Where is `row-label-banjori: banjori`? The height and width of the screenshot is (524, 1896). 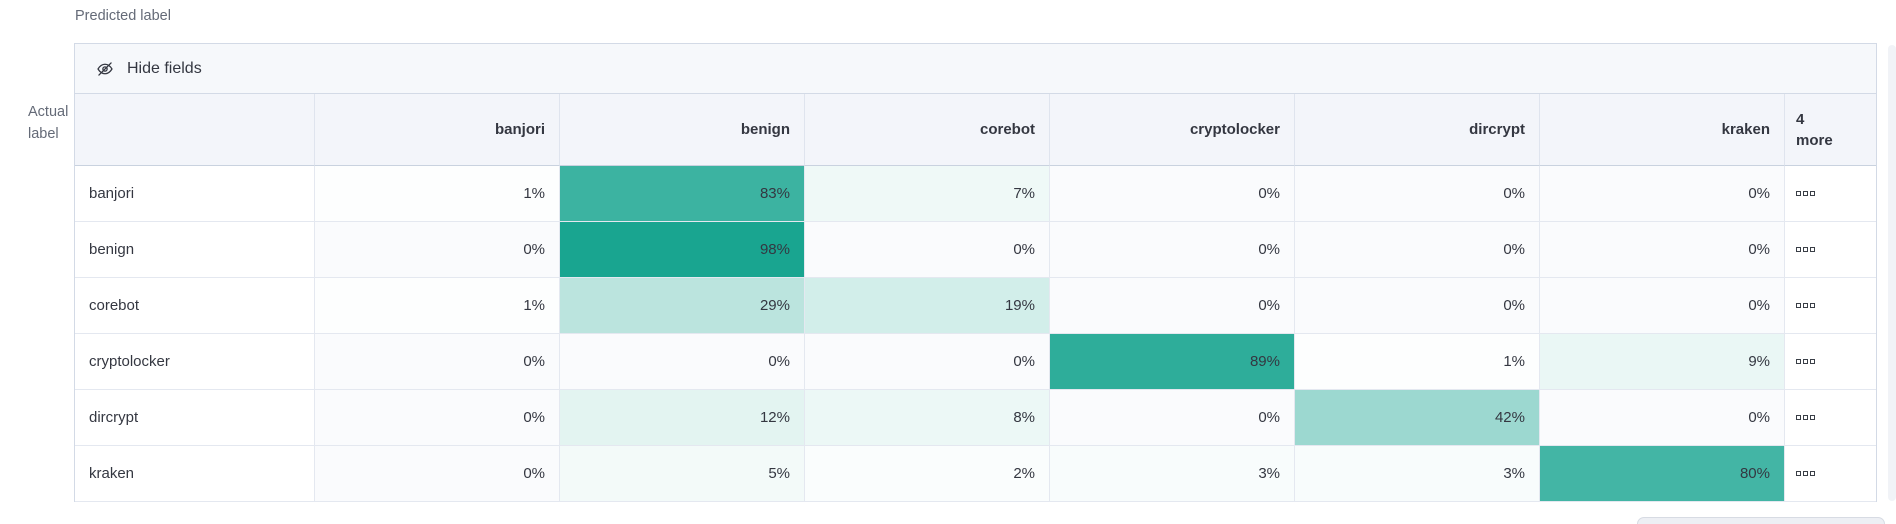
row-label-banjori: banjori is located at coordinates (195, 194).